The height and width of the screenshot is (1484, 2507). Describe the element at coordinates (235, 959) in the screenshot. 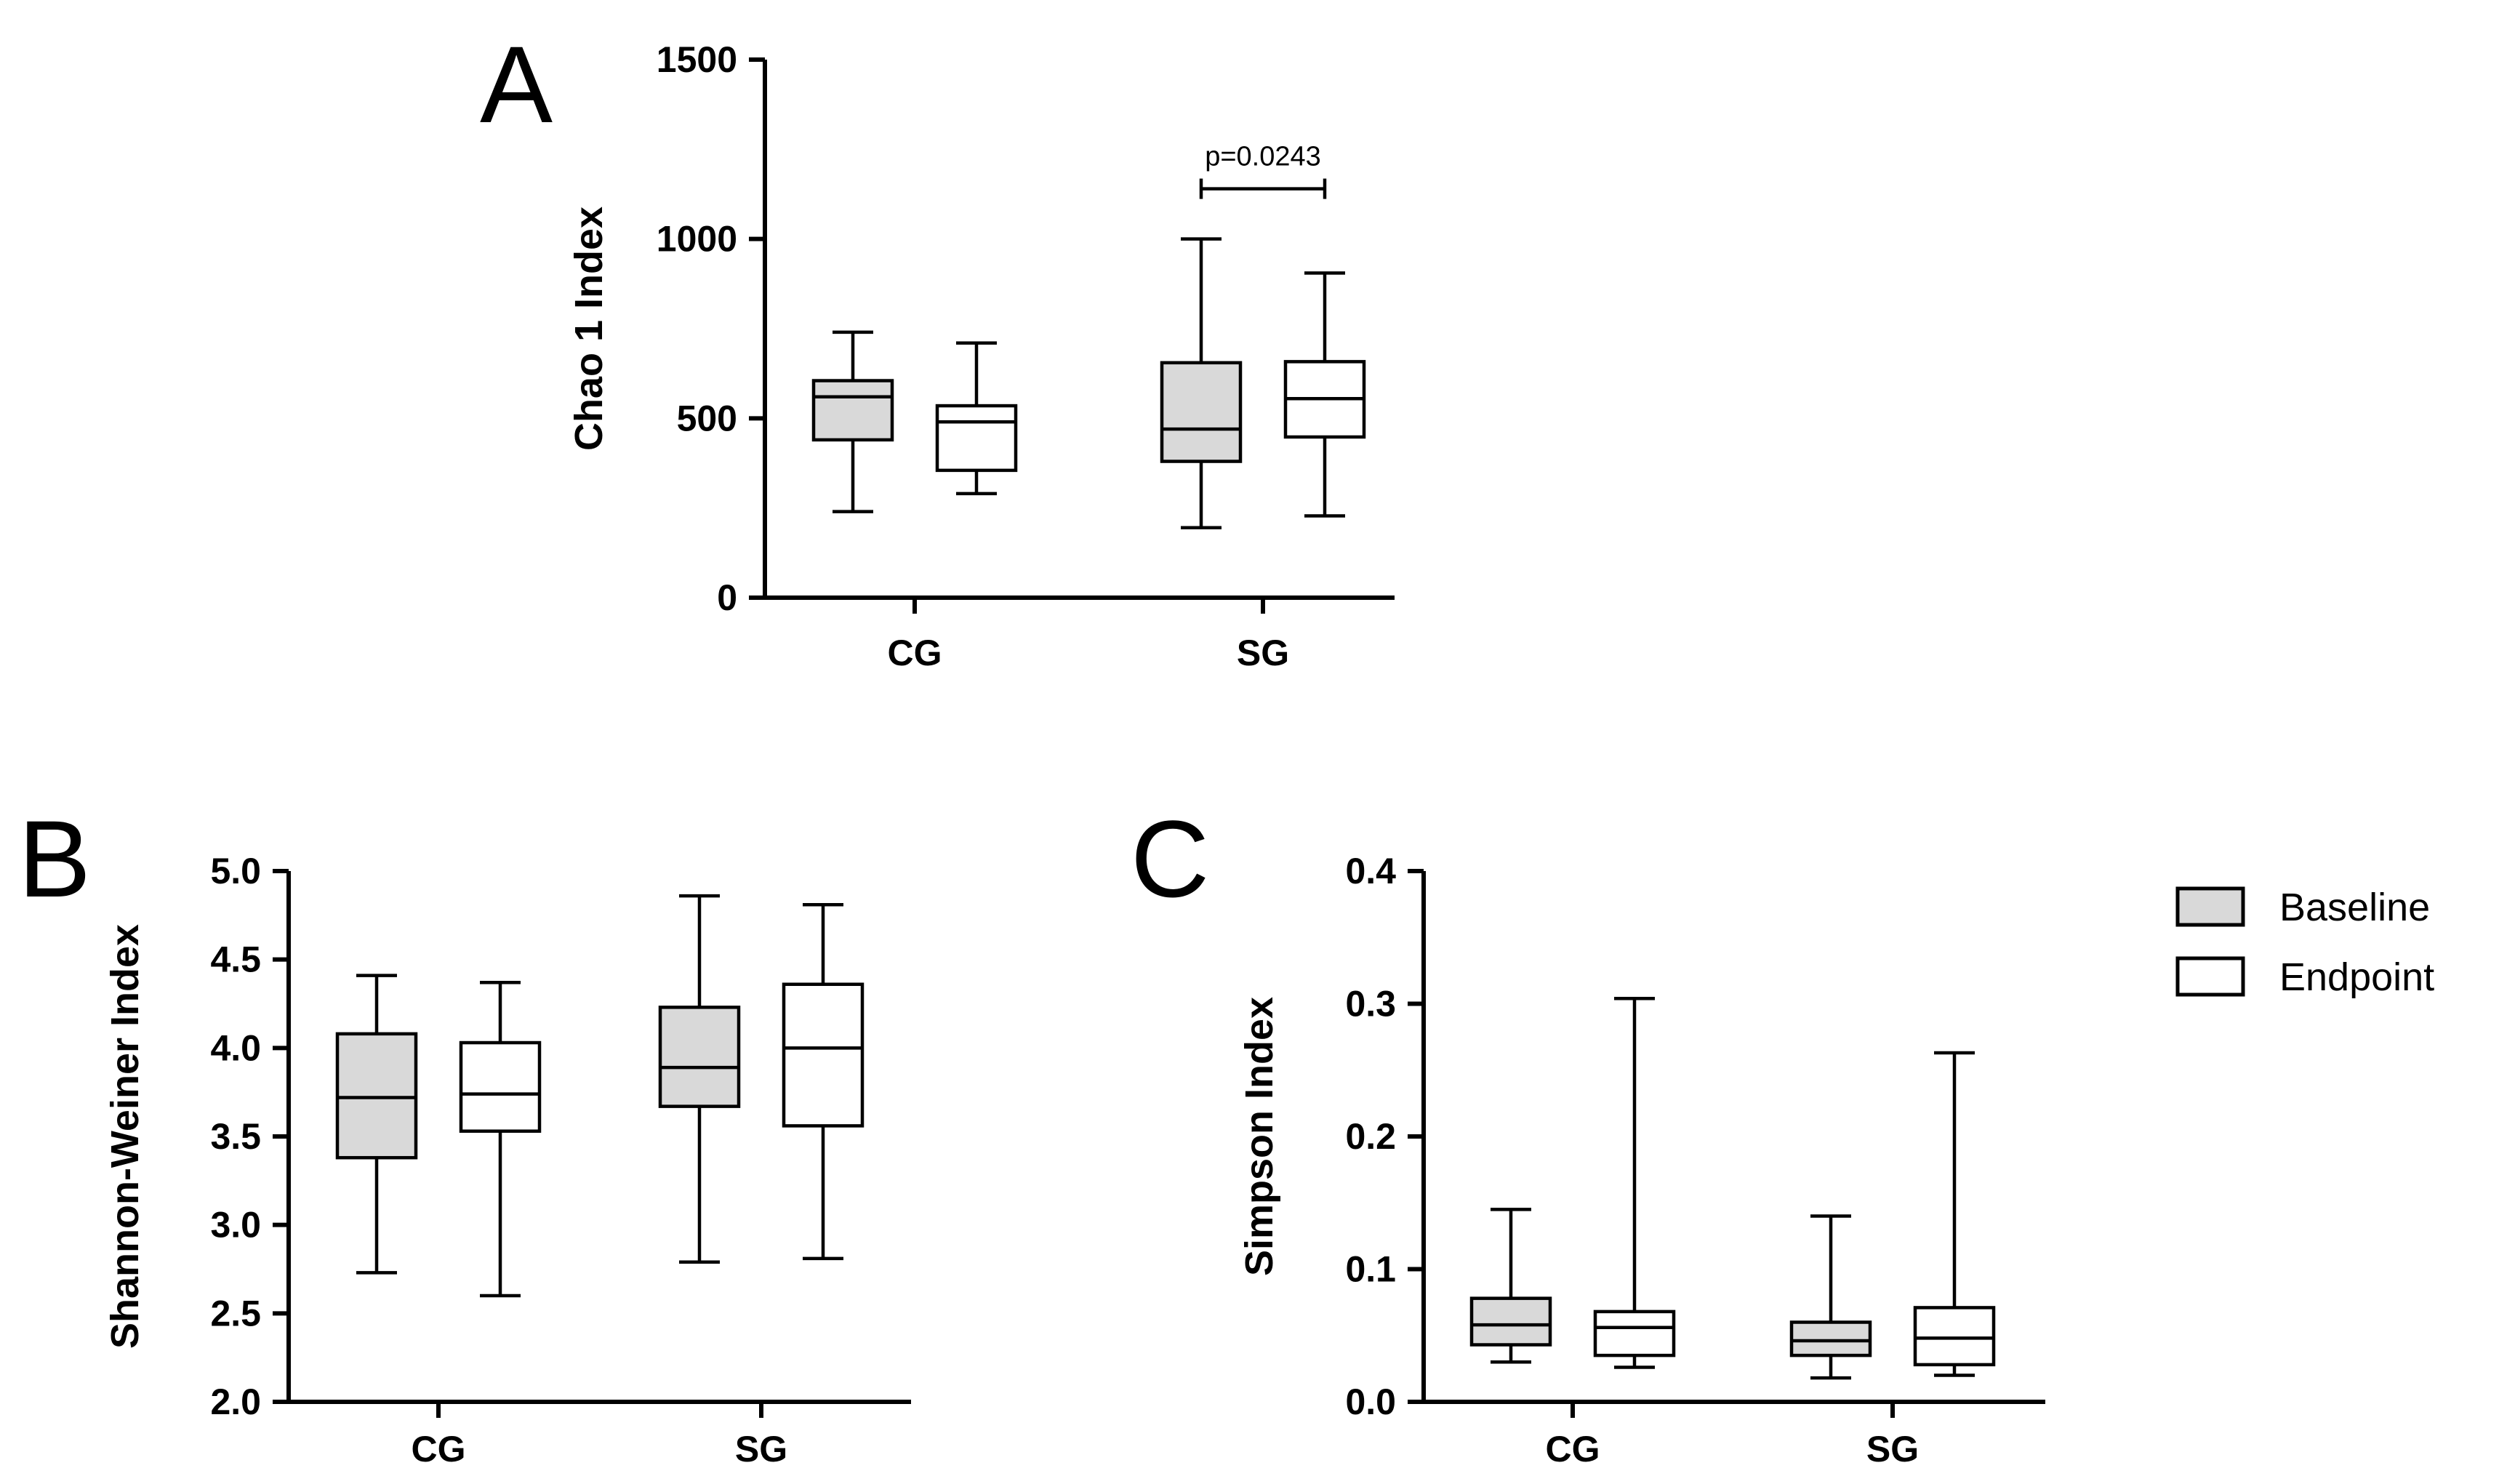

I see `y-tick-label-b: 4.5` at that location.